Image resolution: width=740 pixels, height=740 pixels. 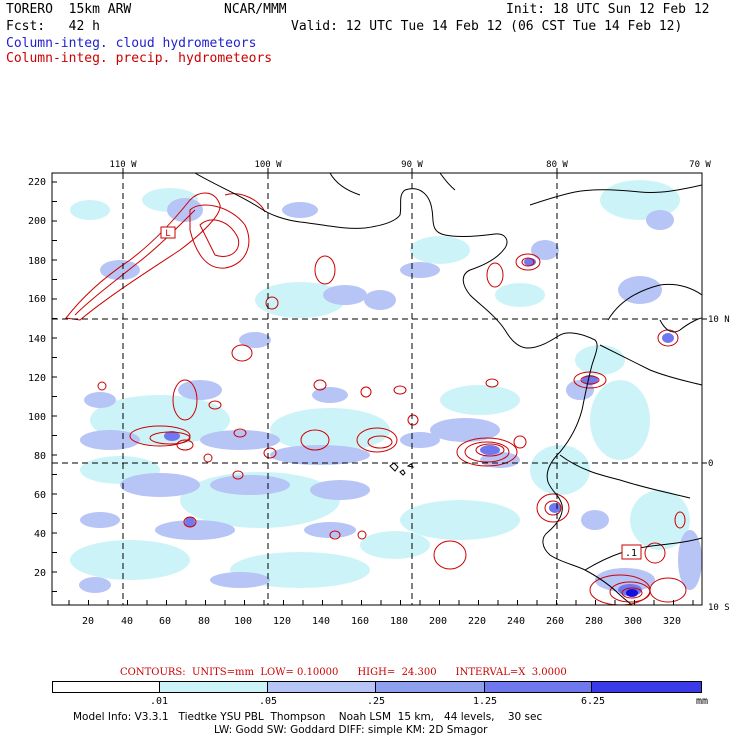 I want to click on low-box-2-label: .1, so click(x=631, y=553).